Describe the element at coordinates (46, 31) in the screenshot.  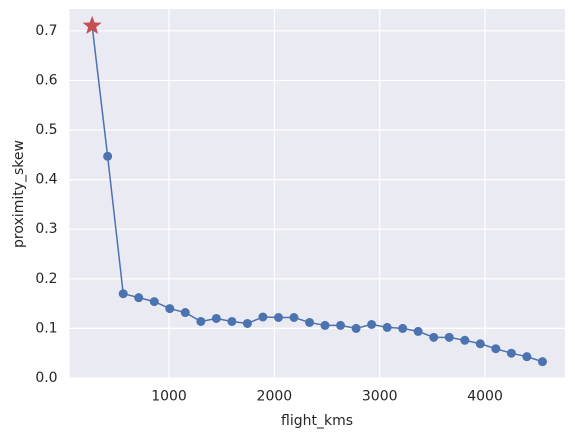
I see `y-tick-label: 0.7` at that location.